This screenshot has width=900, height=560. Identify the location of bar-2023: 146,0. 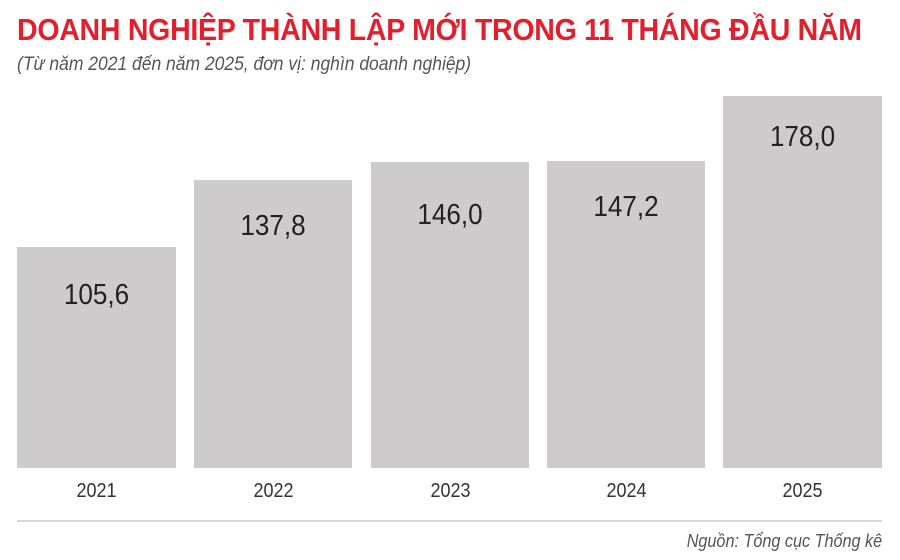
(450, 315).